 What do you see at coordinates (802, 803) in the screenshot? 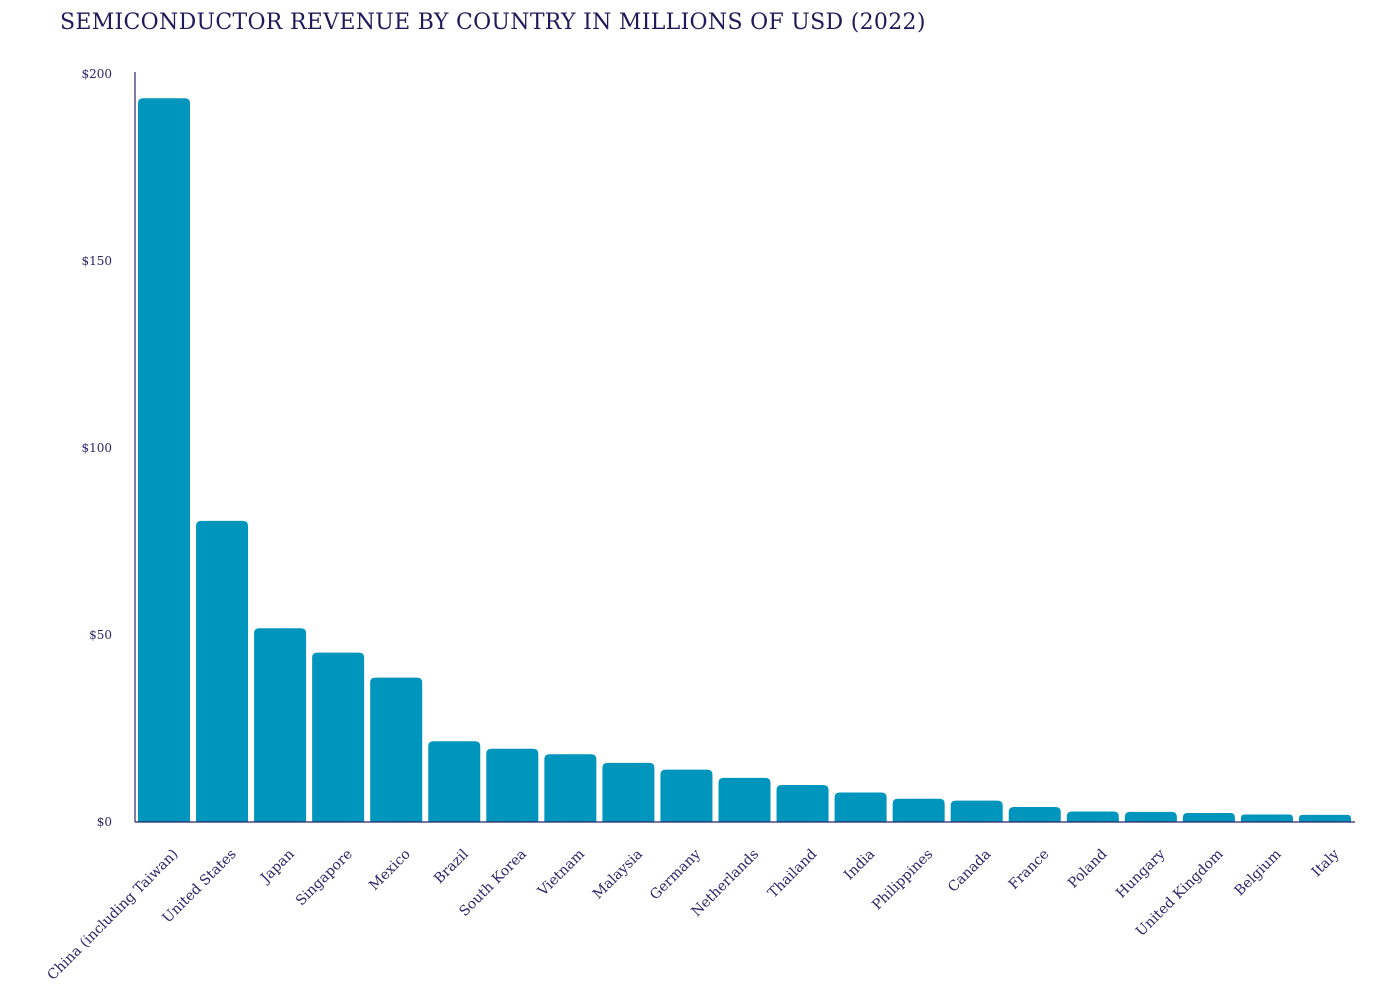
I see `bar-thailand` at bounding box center [802, 803].